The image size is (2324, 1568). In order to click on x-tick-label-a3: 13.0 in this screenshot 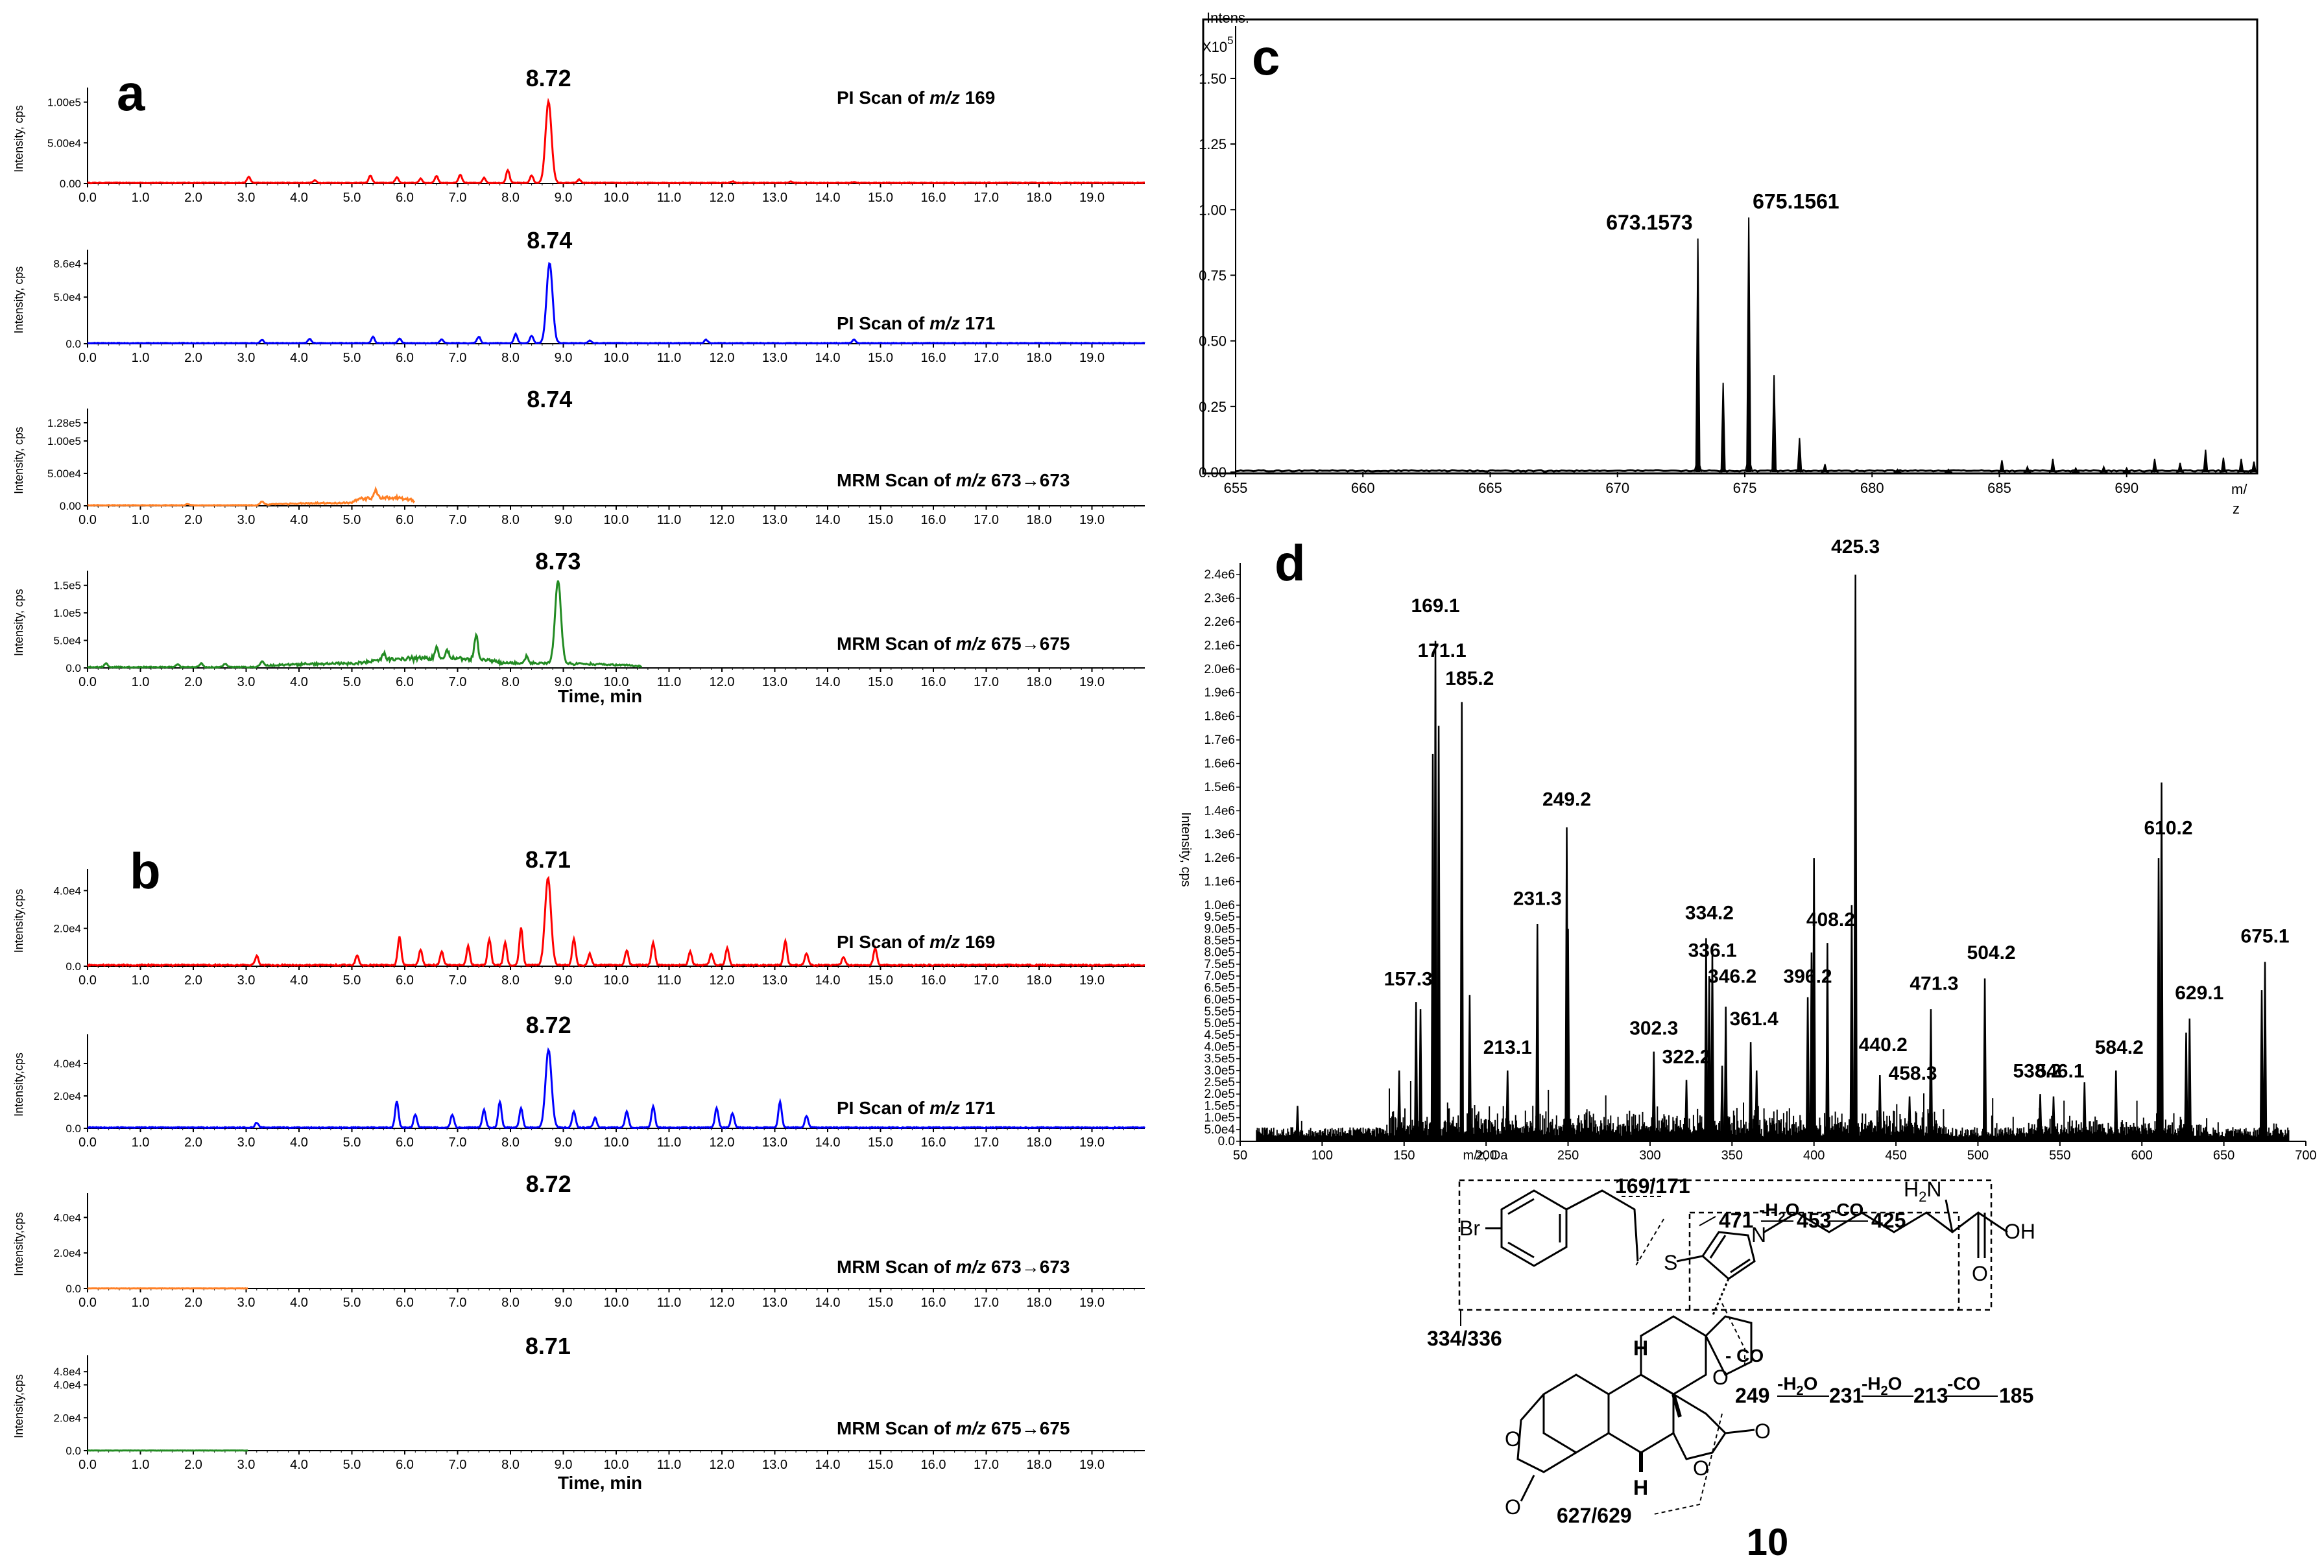, I will do `click(774, 520)`.